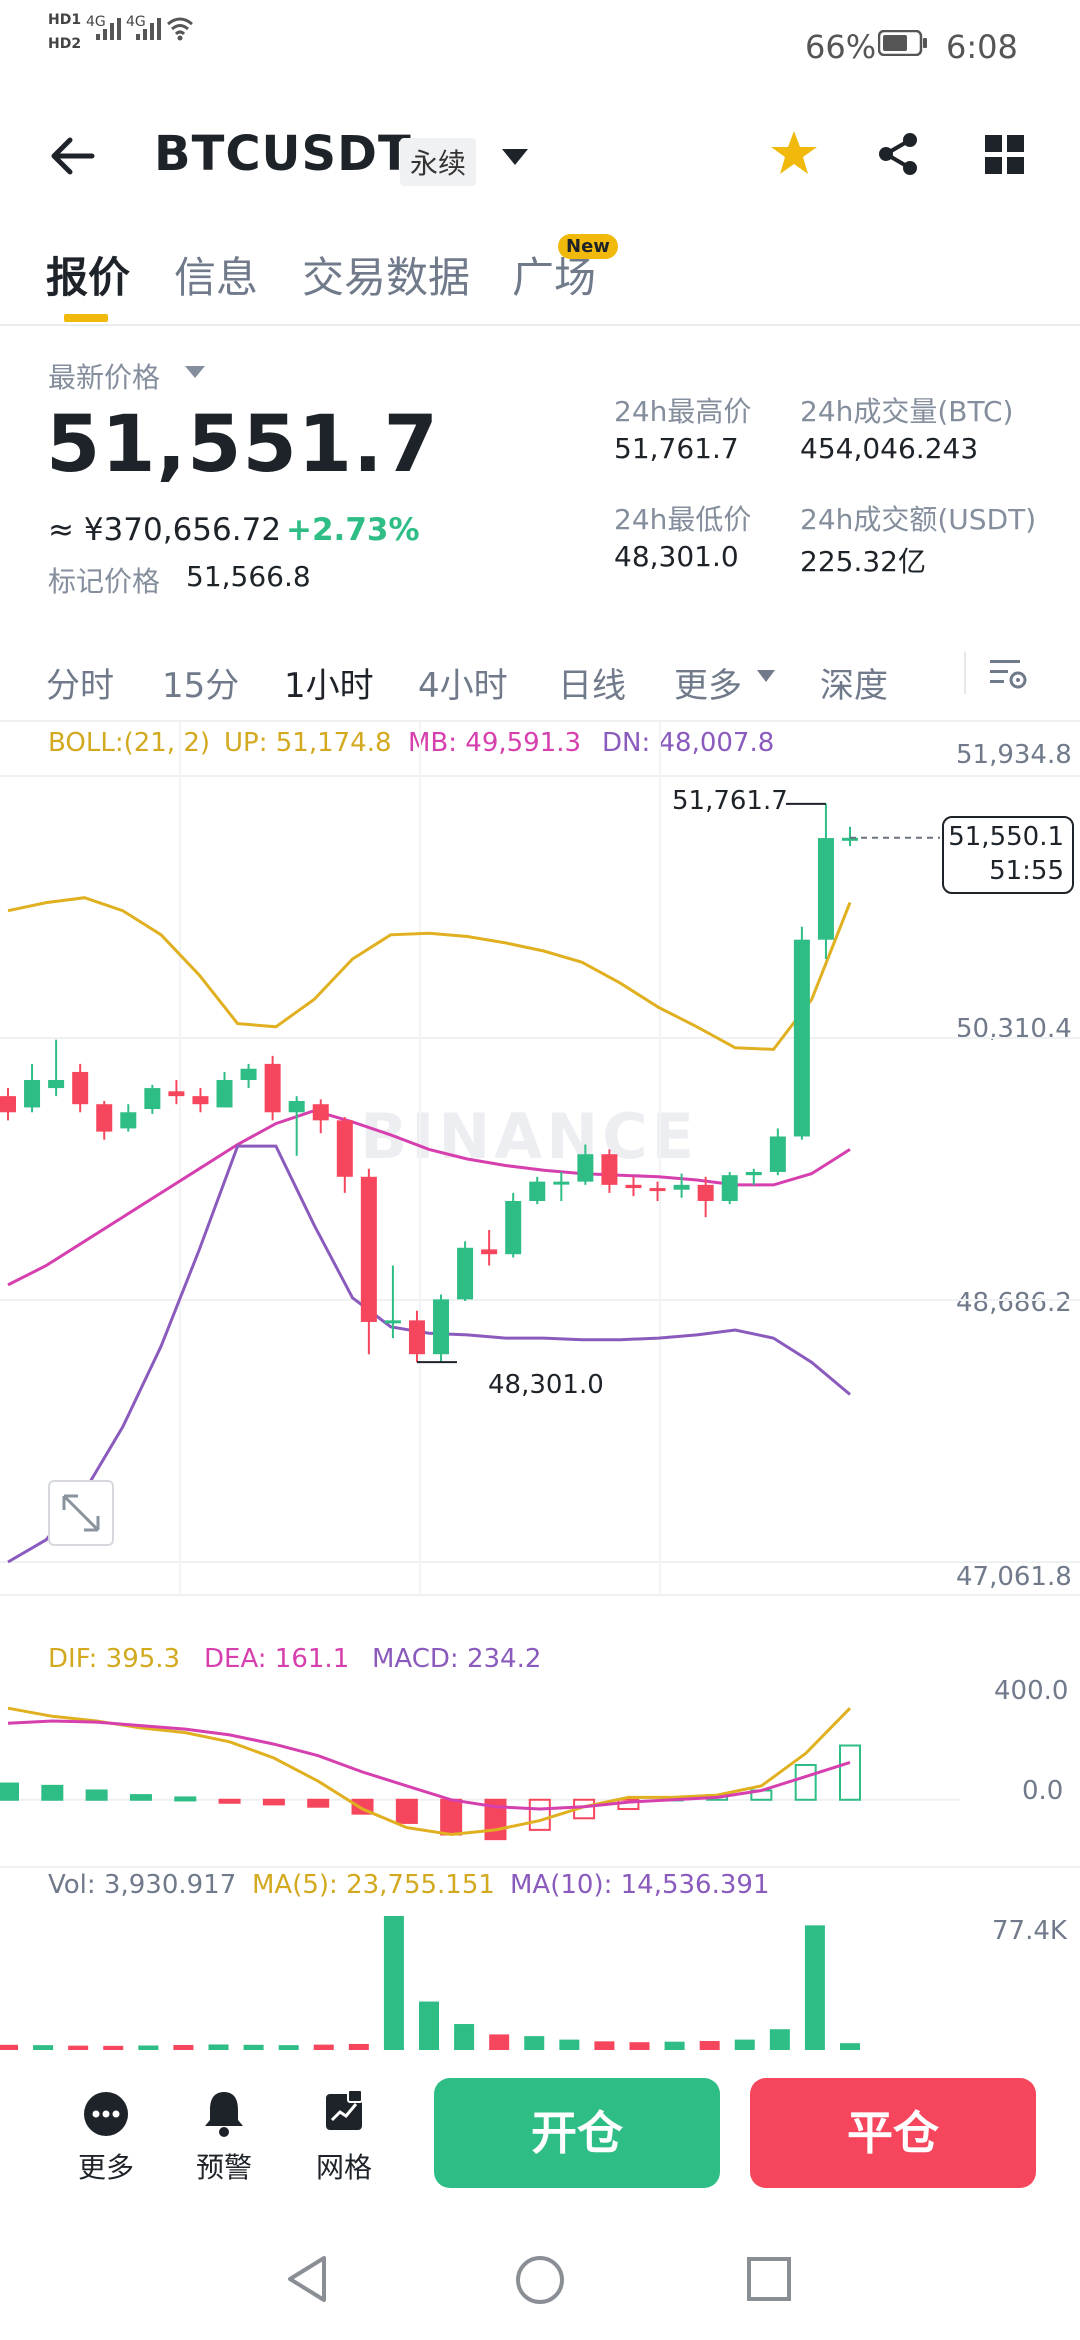  What do you see at coordinates (907, 411) in the screenshot?
I see `stat-volume-label: 24h成交量(BTC)` at bounding box center [907, 411].